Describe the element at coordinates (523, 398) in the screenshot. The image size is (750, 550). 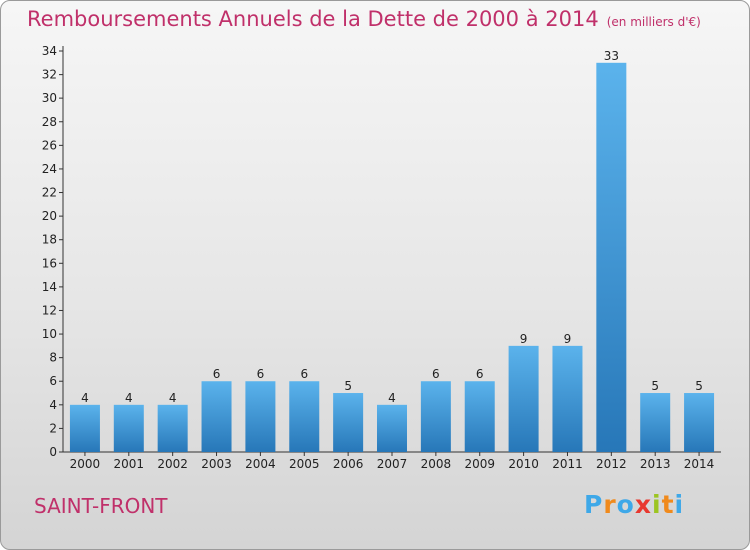
I see `bar-2010` at that location.